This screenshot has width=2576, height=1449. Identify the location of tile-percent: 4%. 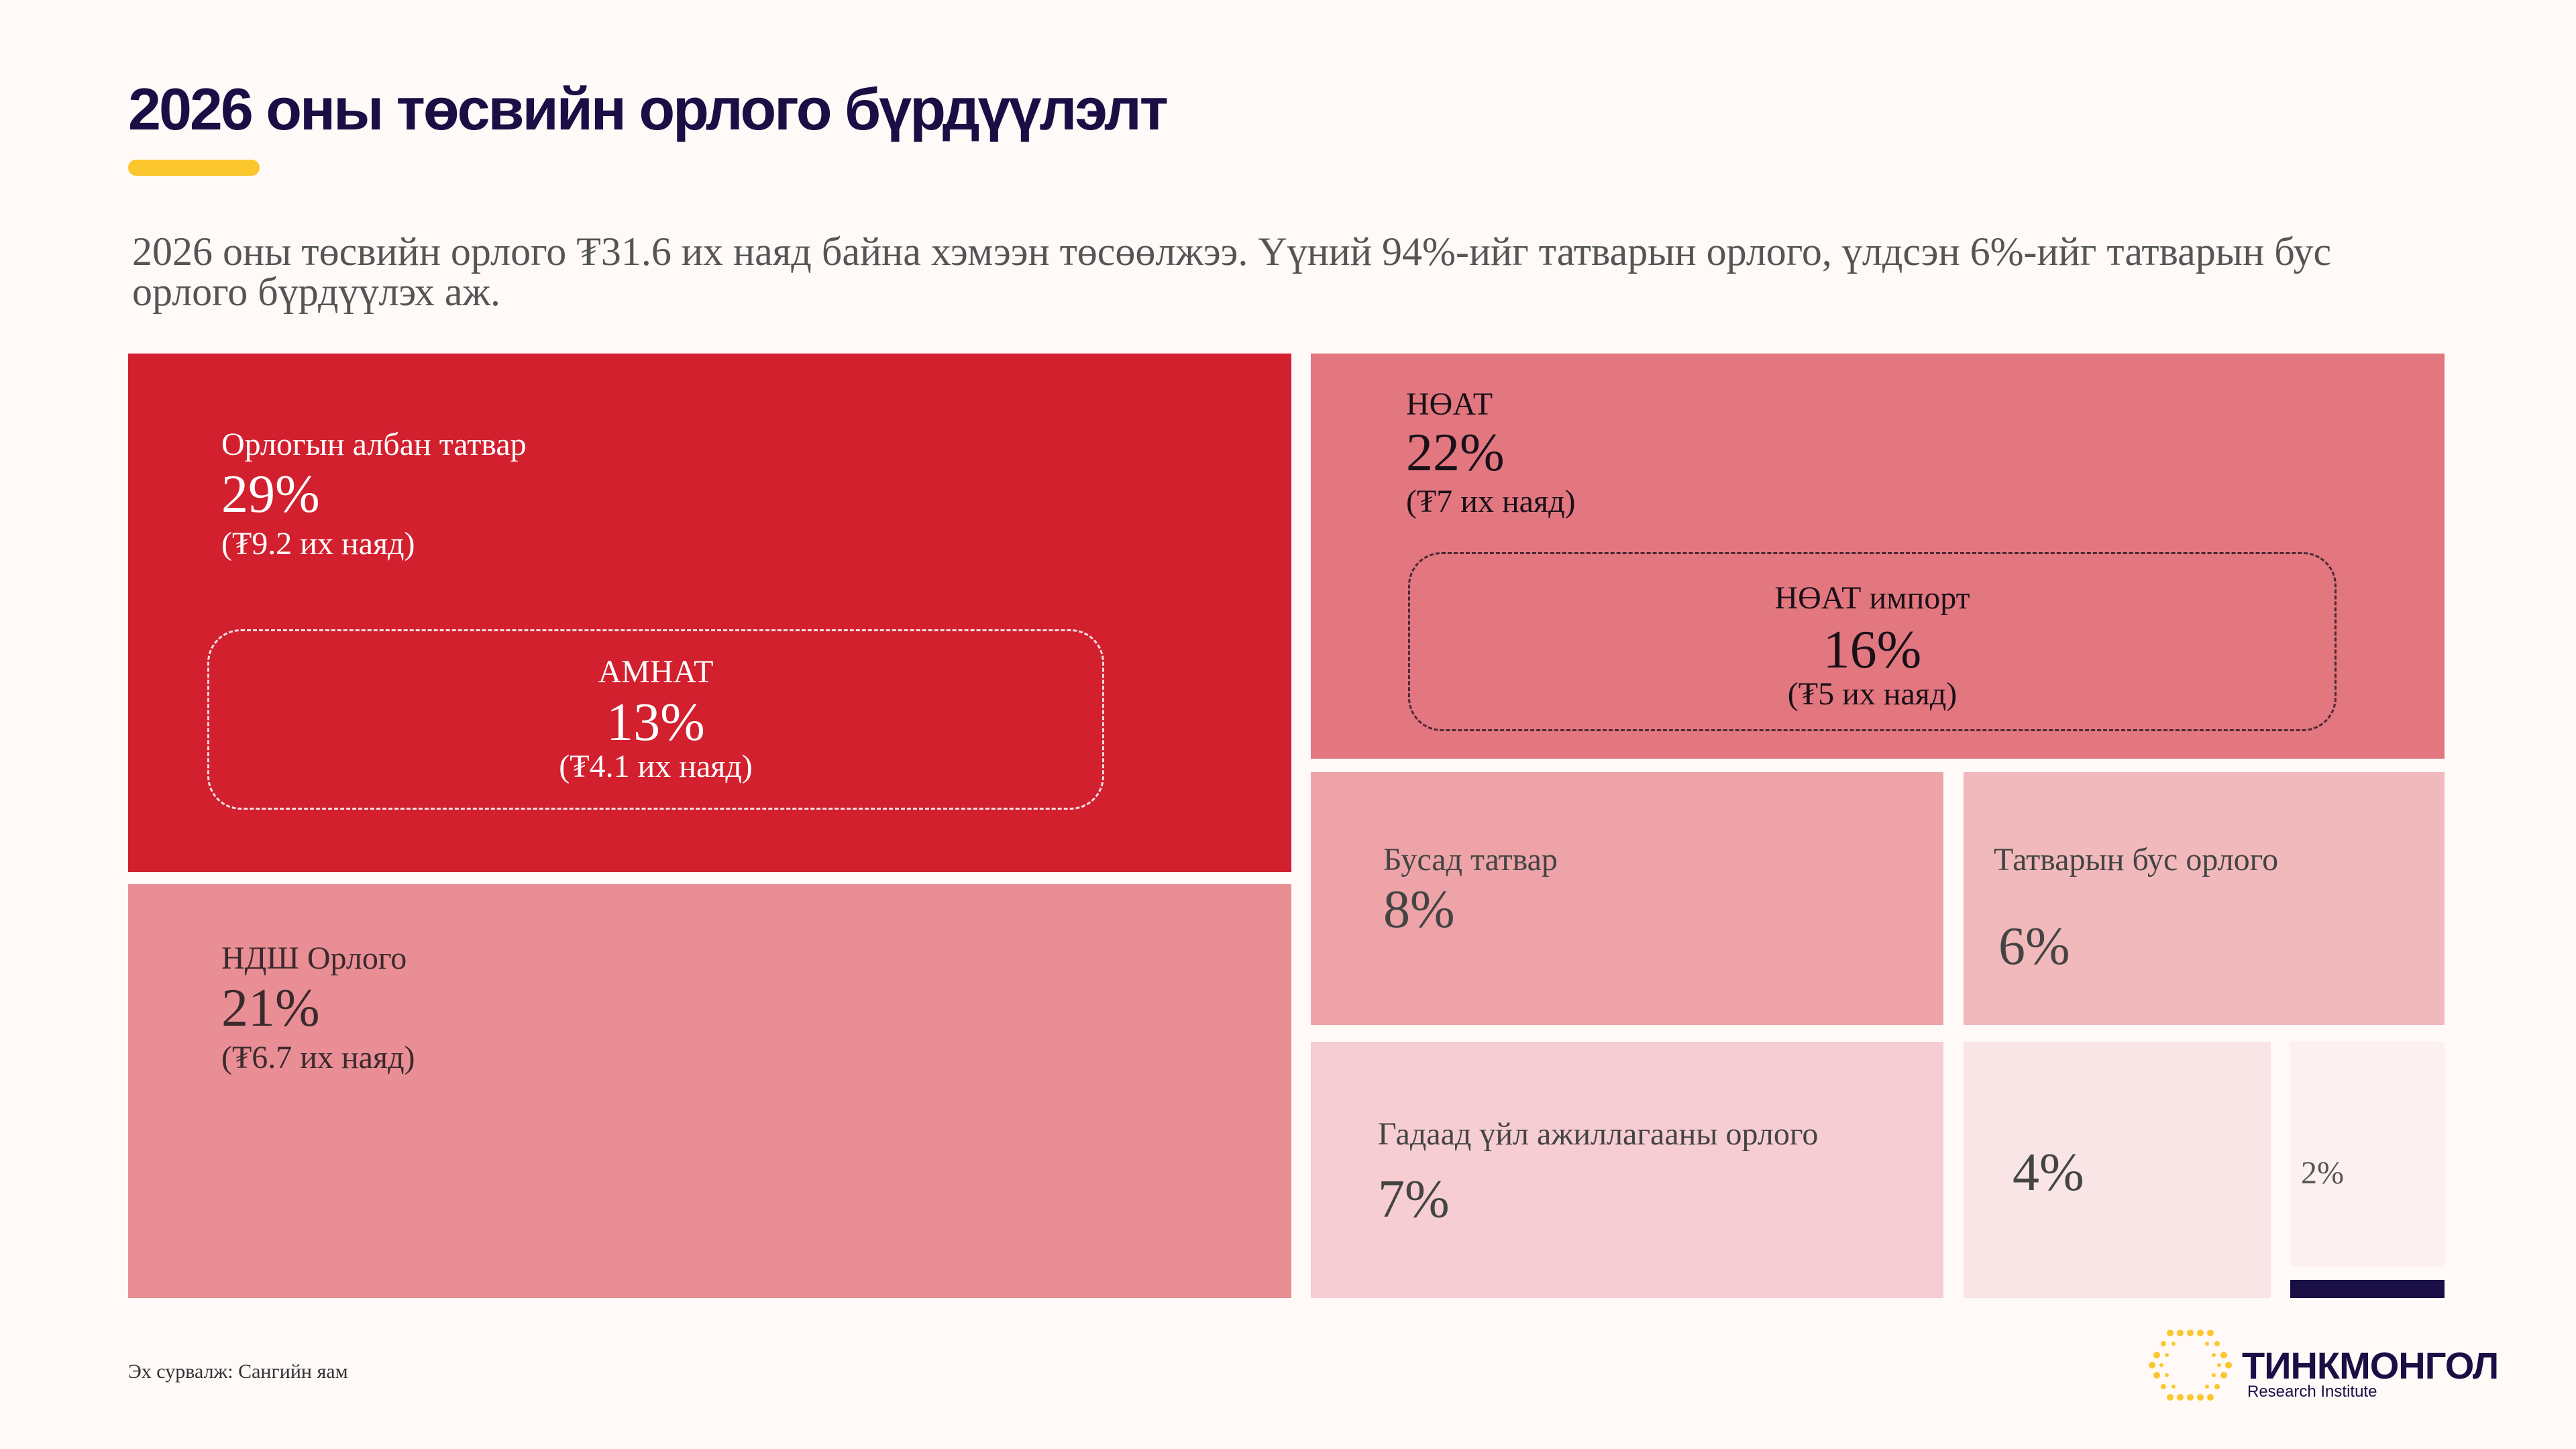
(2048, 1172).